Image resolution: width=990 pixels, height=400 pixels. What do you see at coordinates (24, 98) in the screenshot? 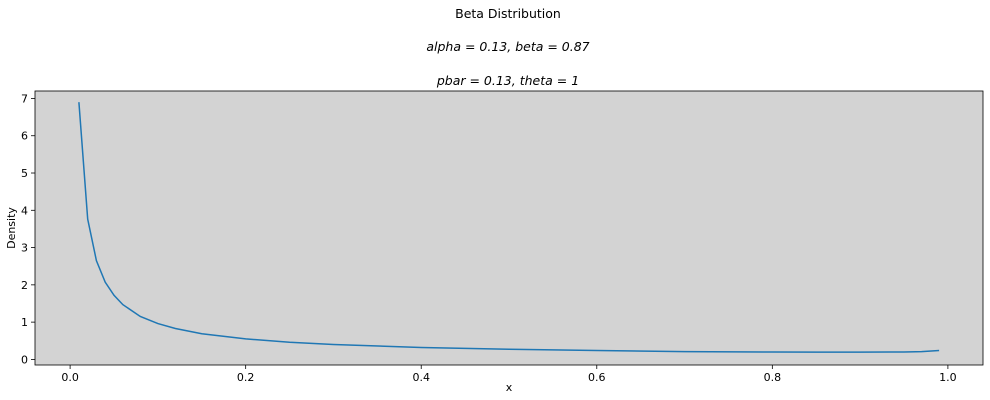
I see `y-tick-label: 7` at bounding box center [24, 98].